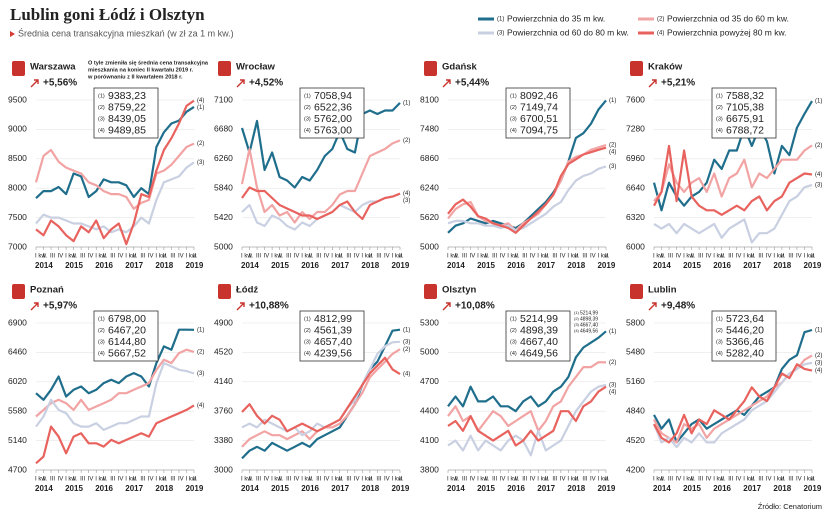 This screenshot has height=520, width=830. Describe the element at coordinates (429, 217) in the screenshot. I see `y-tick-label: 5620` at that location.